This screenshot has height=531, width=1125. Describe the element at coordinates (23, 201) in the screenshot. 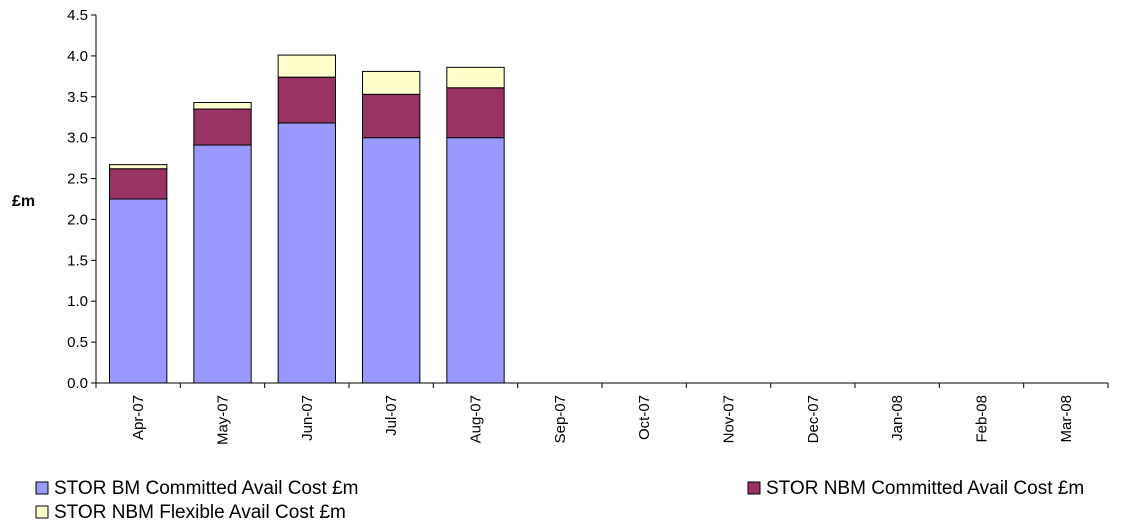

I see `y-axis-title: £m` at that location.